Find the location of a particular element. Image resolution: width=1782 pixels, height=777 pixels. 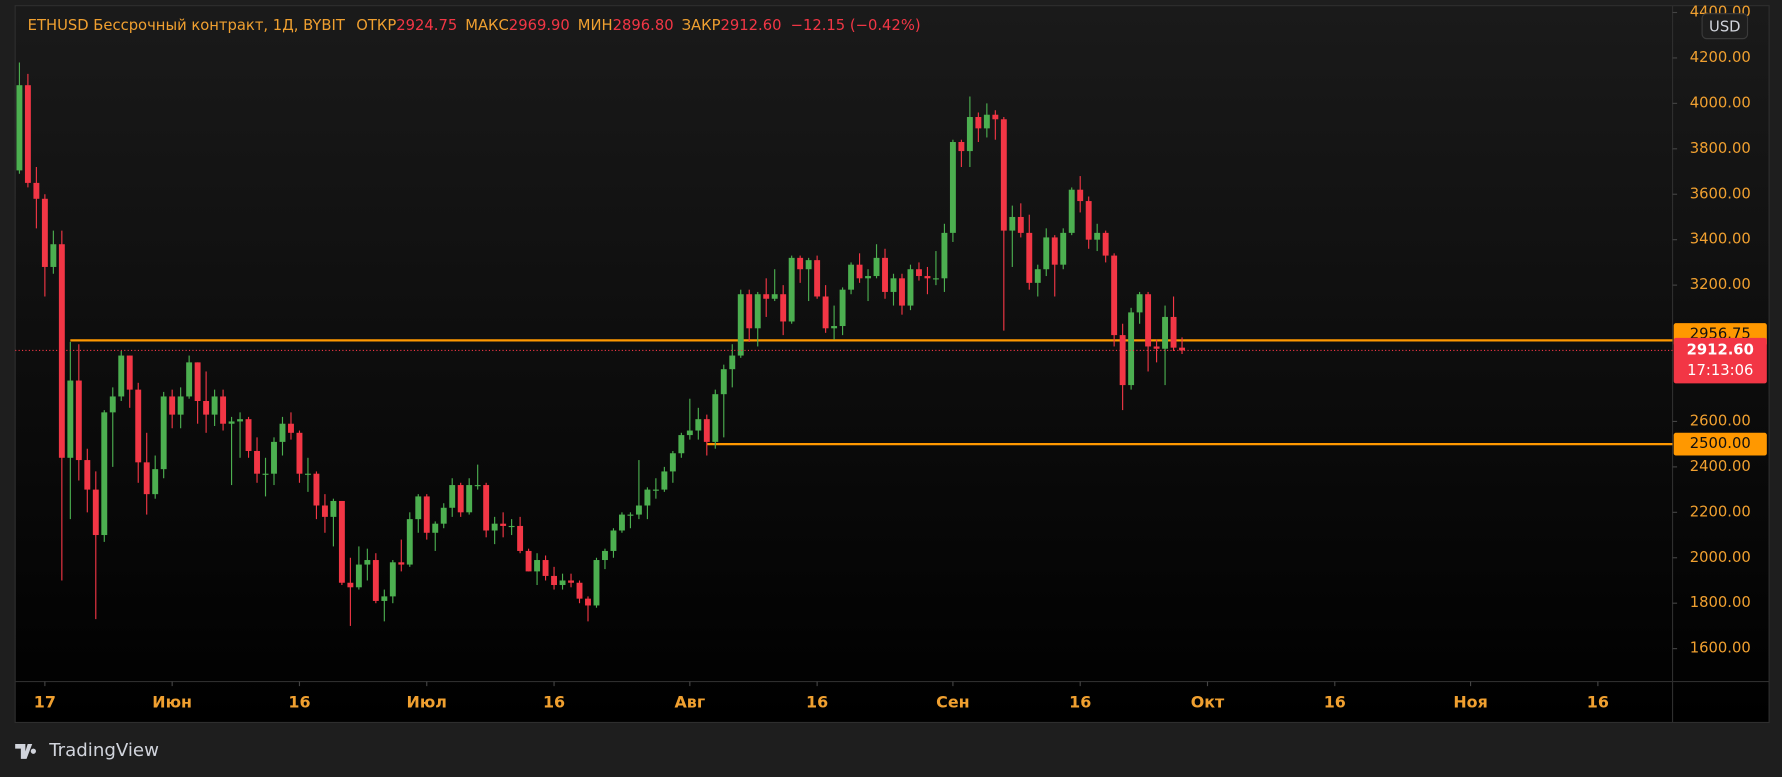

level-badge is located at coordinates (1720, 444).